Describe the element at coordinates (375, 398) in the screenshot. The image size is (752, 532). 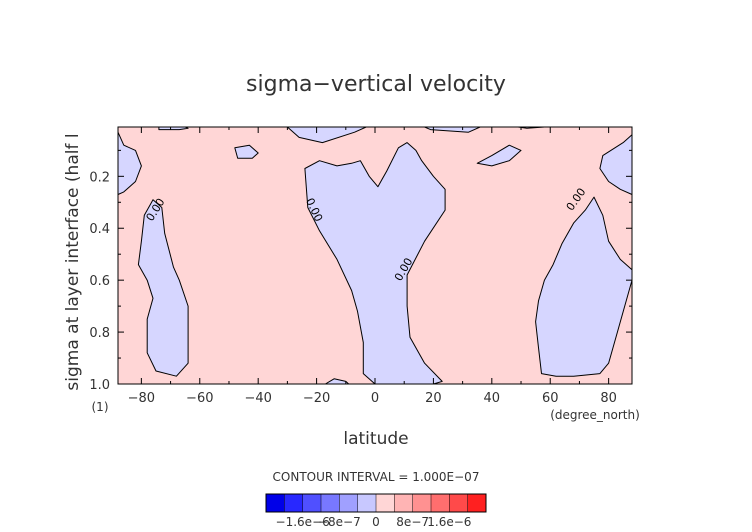
I see `x-tick-label: 0` at that location.